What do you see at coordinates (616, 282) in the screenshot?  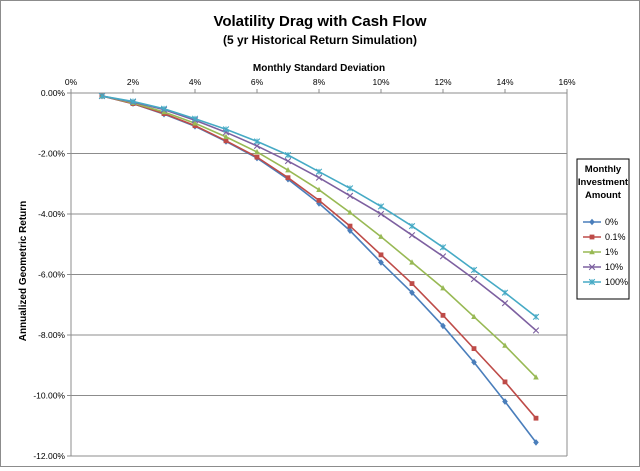 I see `legend-label: 100%` at bounding box center [616, 282].